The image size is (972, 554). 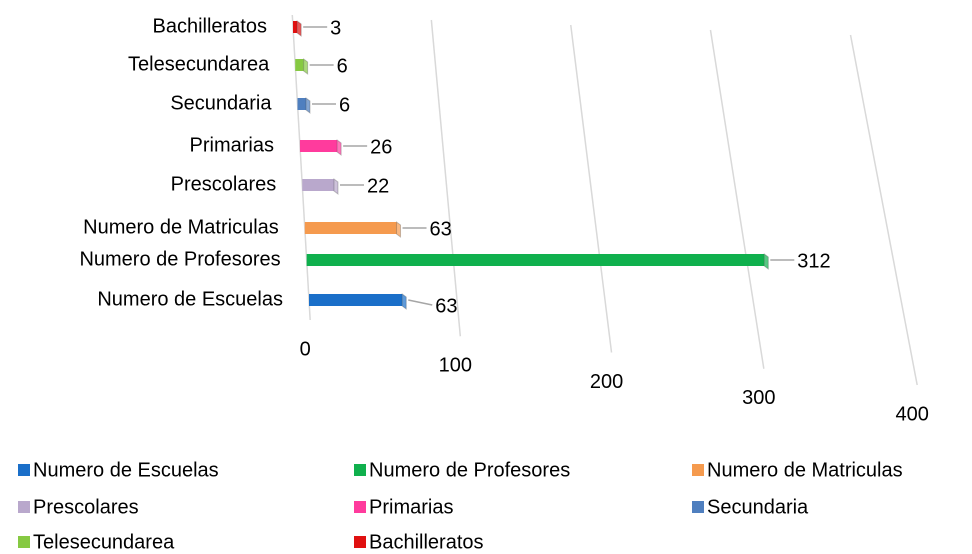 I want to click on legend-label: Prescolares, so click(x=86, y=507).